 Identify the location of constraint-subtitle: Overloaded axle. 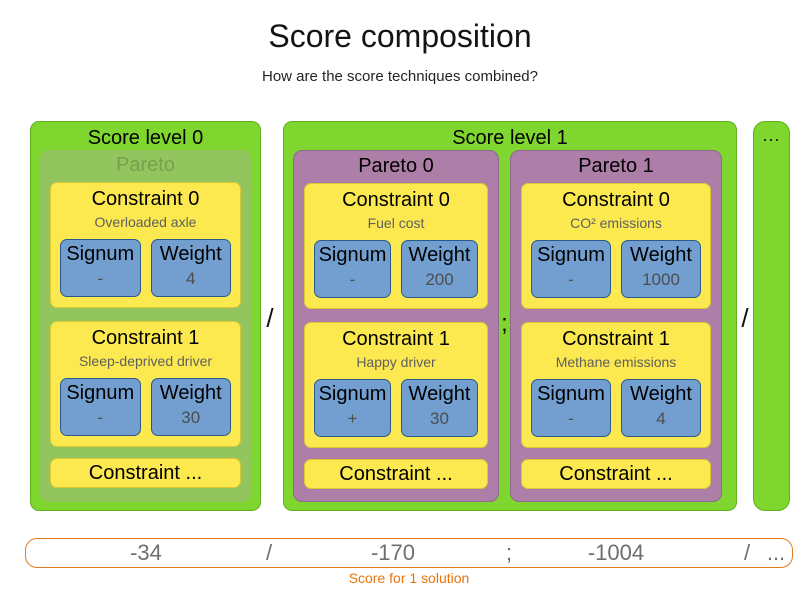
(145, 222).